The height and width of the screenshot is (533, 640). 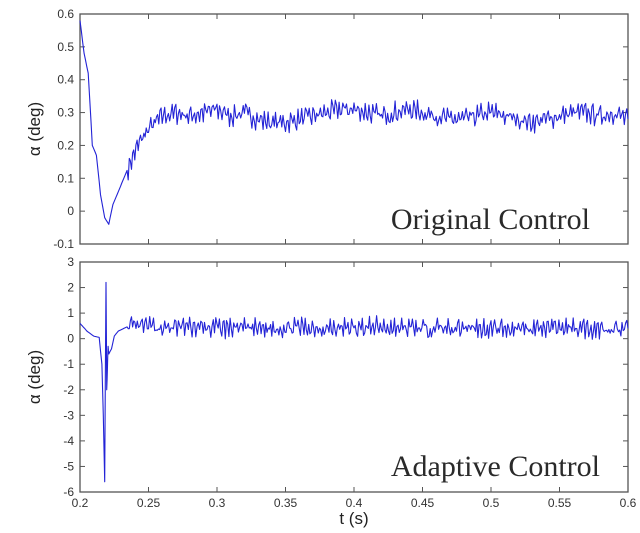 What do you see at coordinates (68, 390) in the screenshot?
I see `bottom-y-tick-label: -2` at bounding box center [68, 390].